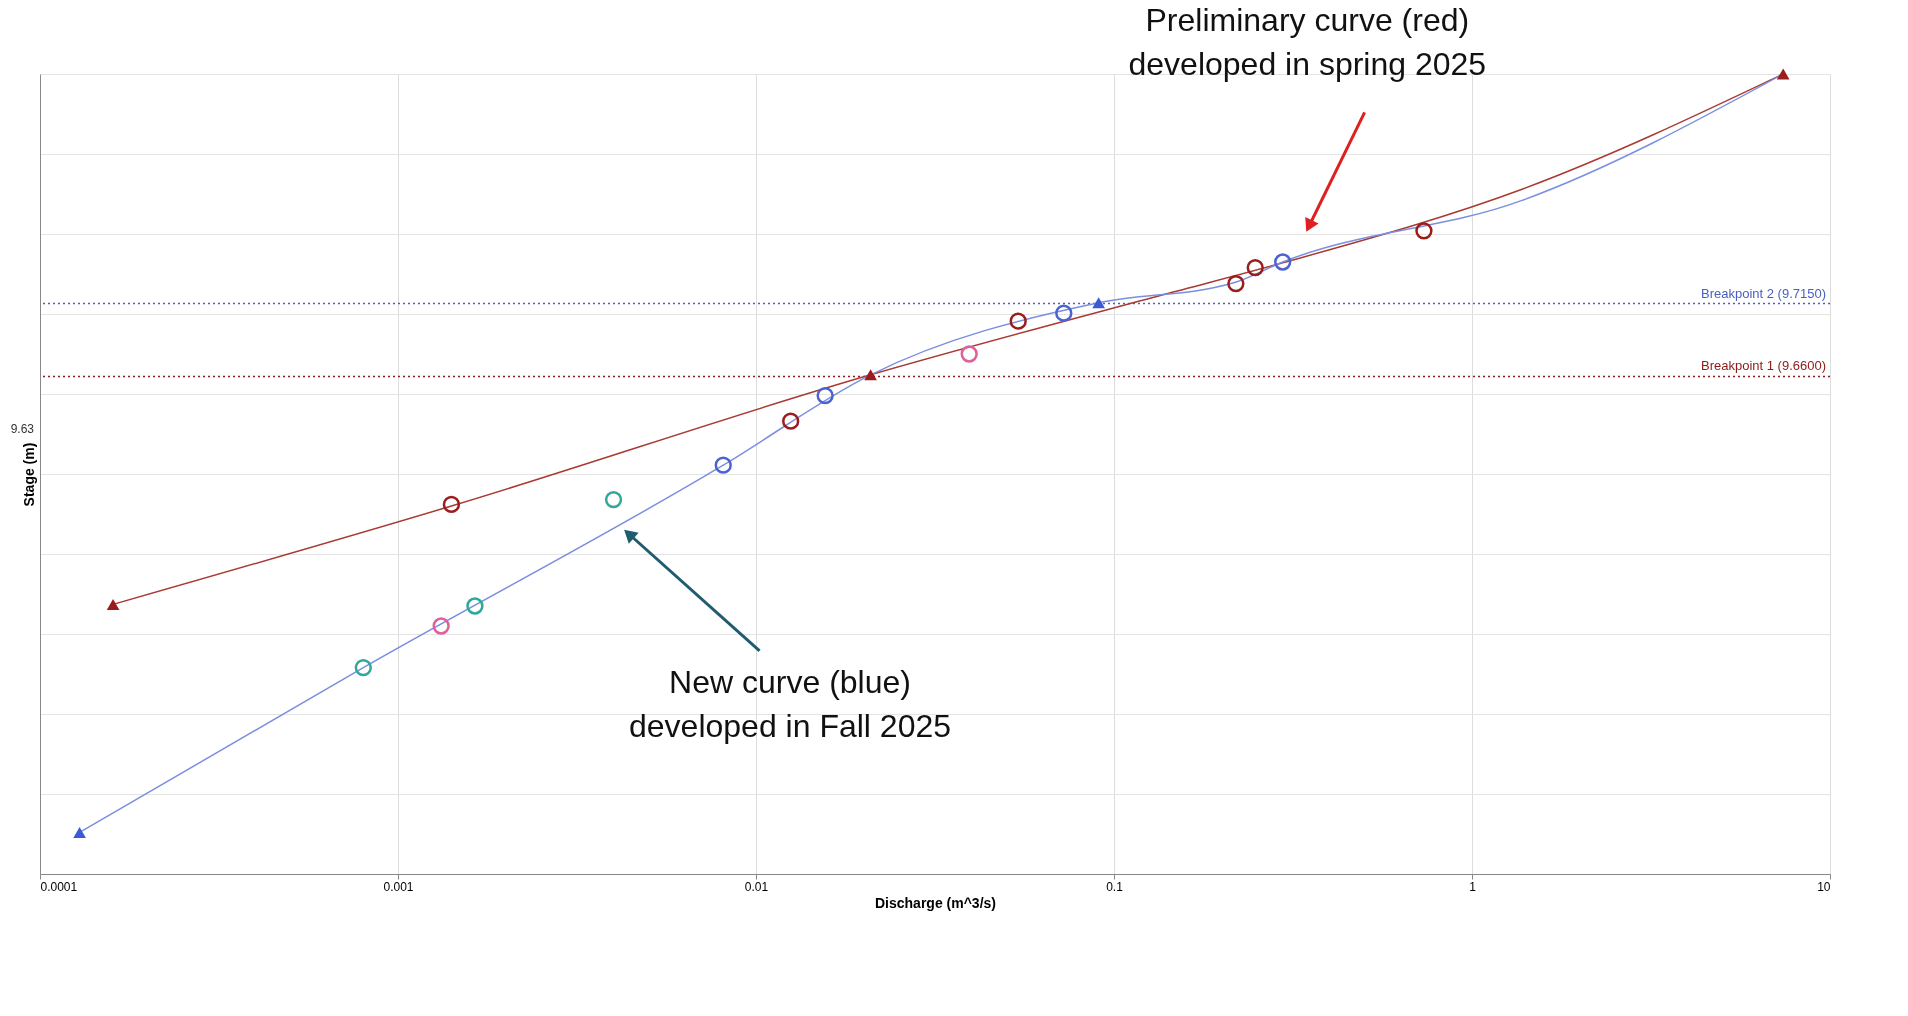  What do you see at coordinates (59, 886) in the screenshot?
I see `x-tick-label: 0.0001` at bounding box center [59, 886].